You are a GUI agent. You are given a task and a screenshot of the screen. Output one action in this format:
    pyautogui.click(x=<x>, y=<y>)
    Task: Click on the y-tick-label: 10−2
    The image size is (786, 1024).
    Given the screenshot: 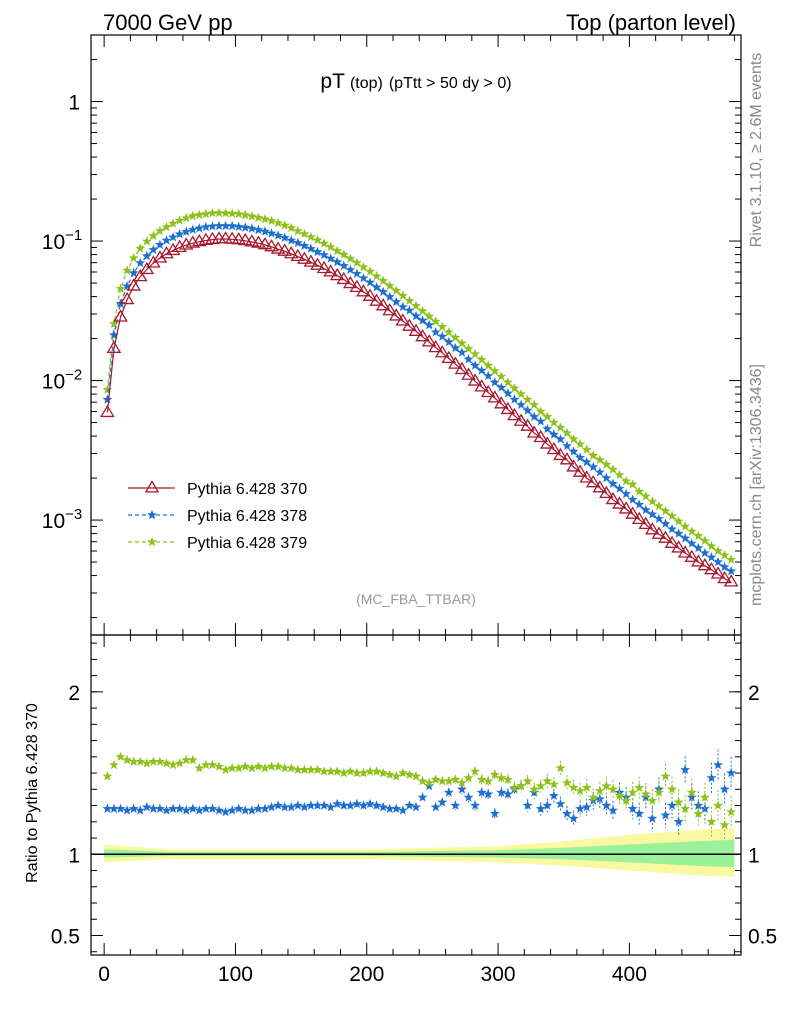 What is the action you would take?
    pyautogui.click(x=62, y=380)
    